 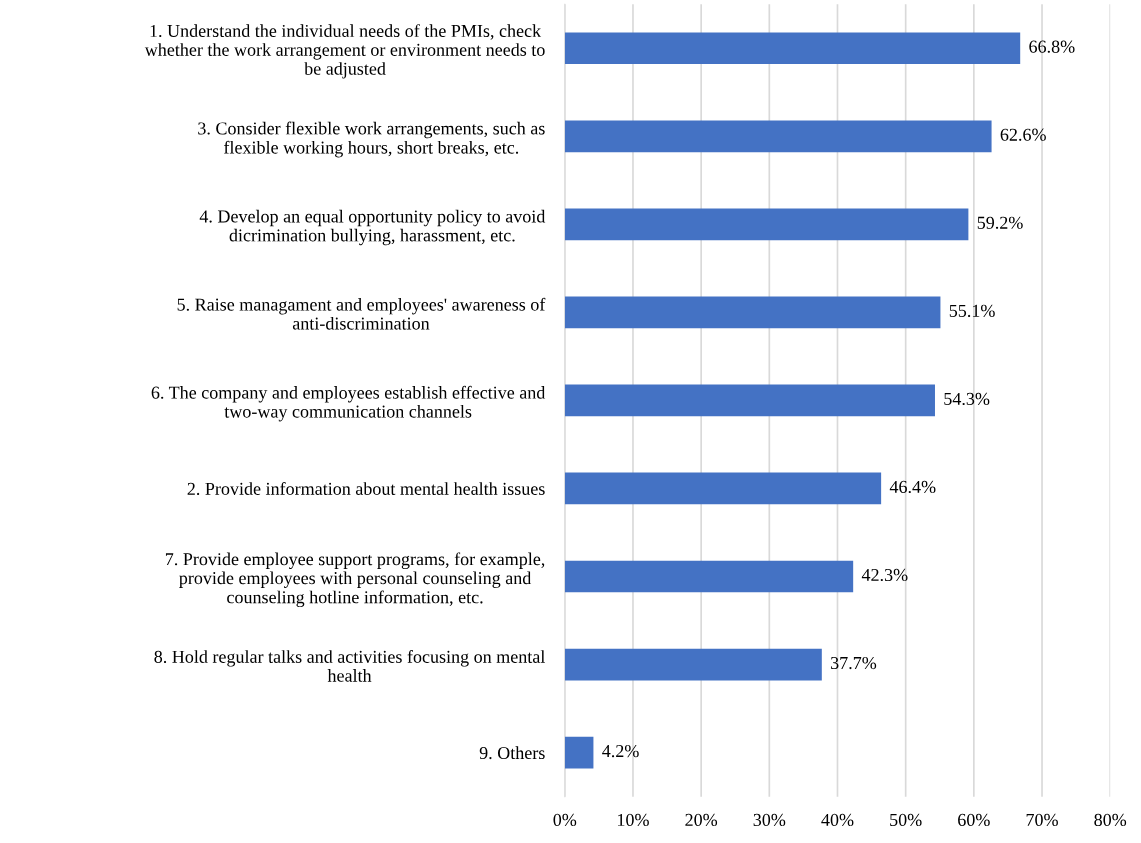 What do you see at coordinates (620, 751) in the screenshot?
I see `data-label: 4.2%` at bounding box center [620, 751].